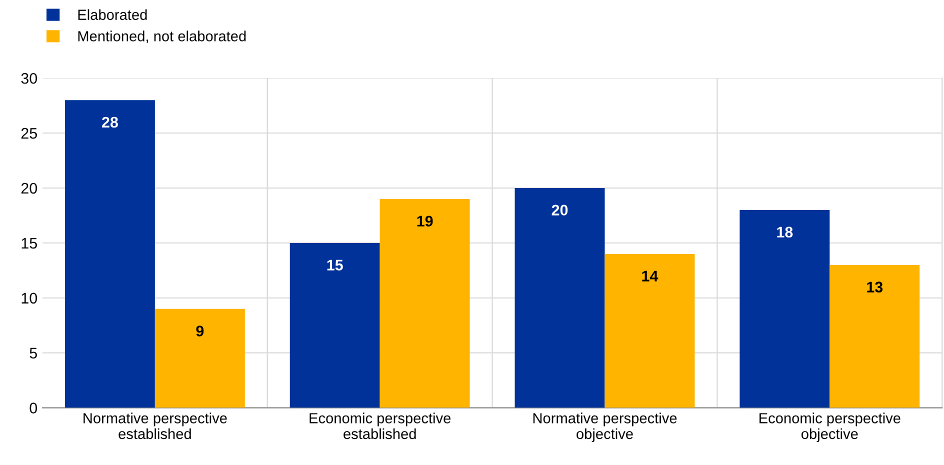 The width and height of the screenshot is (944, 465). What do you see at coordinates (34, 408) in the screenshot?
I see `y-tick-label: 0` at bounding box center [34, 408].